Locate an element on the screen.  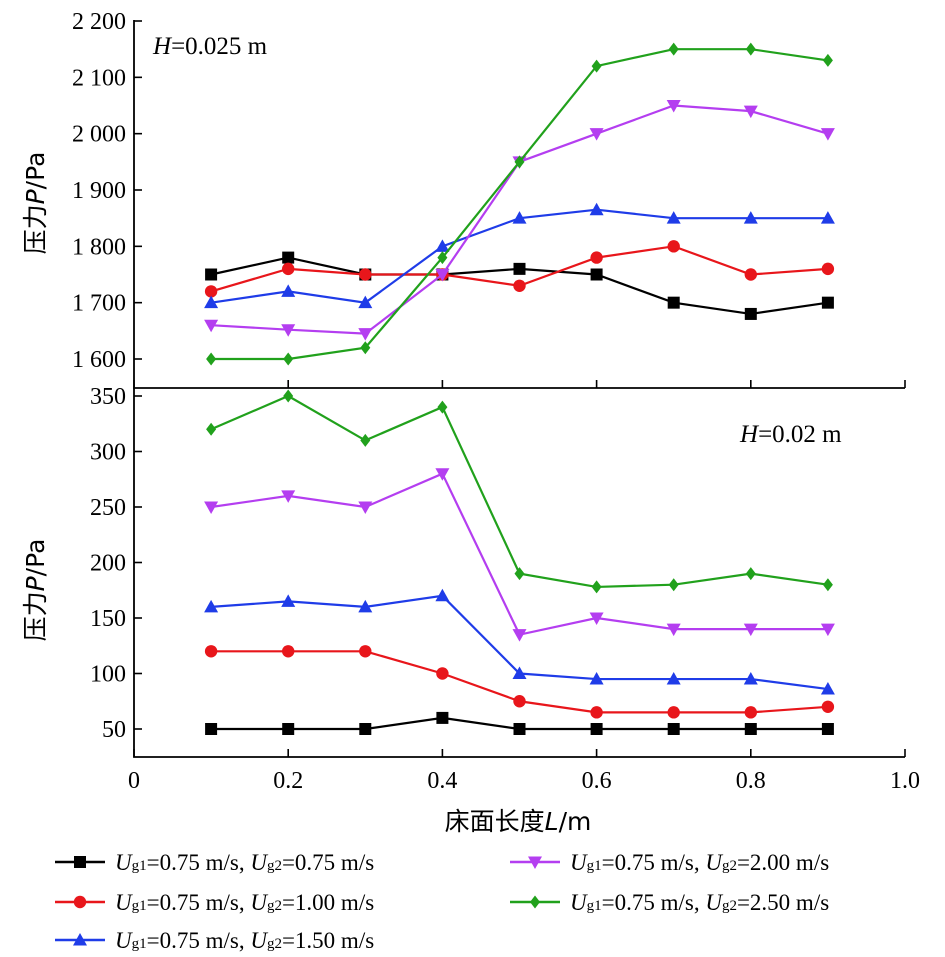
bottom-y-tick-label: 200 is located at coordinates (108, 564).